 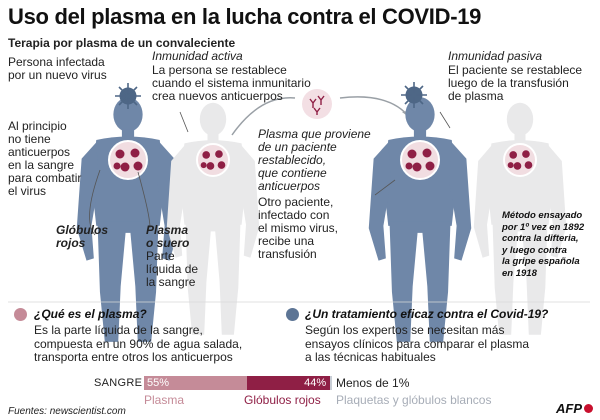 I want to click on plasma-pct: 55%, so click(x=158, y=383).